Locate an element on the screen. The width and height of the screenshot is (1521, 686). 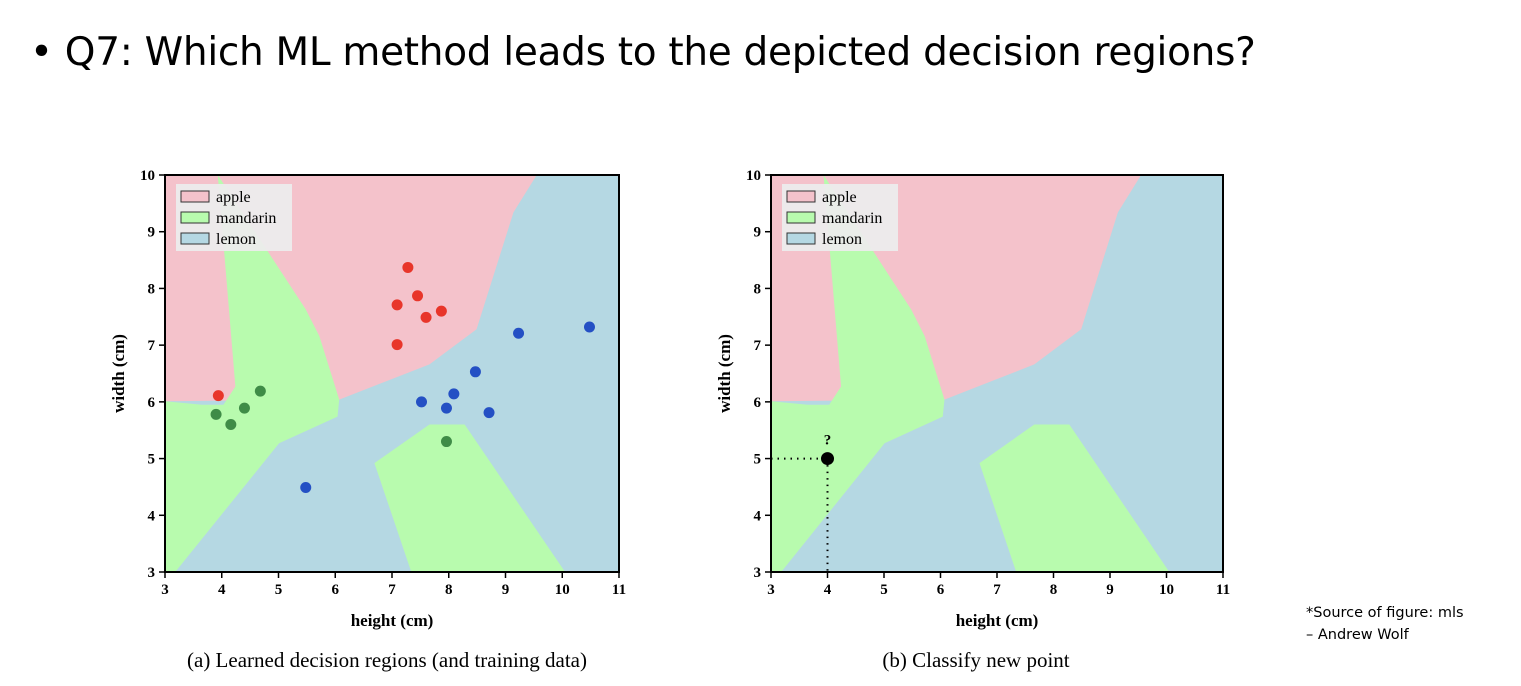
caption-b: (b) Classify new point is located at coordinates (976, 660).